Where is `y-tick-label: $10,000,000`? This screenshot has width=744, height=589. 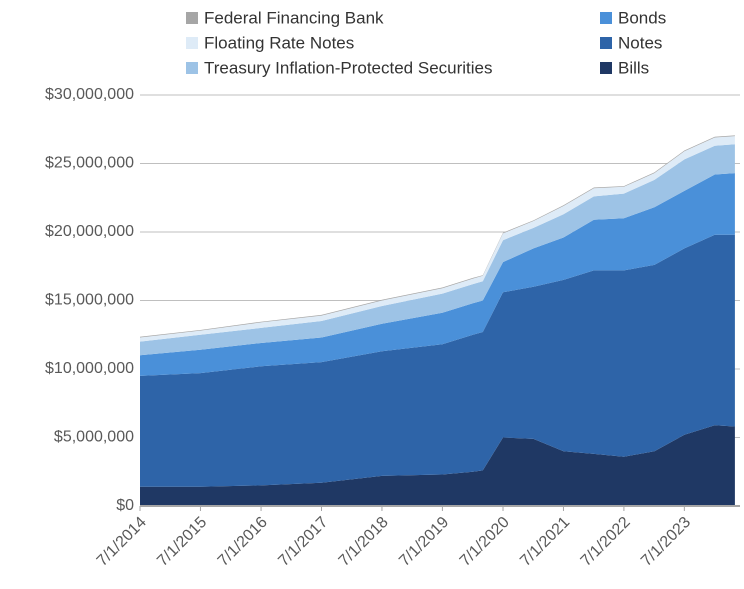 y-tick-label: $10,000,000 is located at coordinates (89, 368).